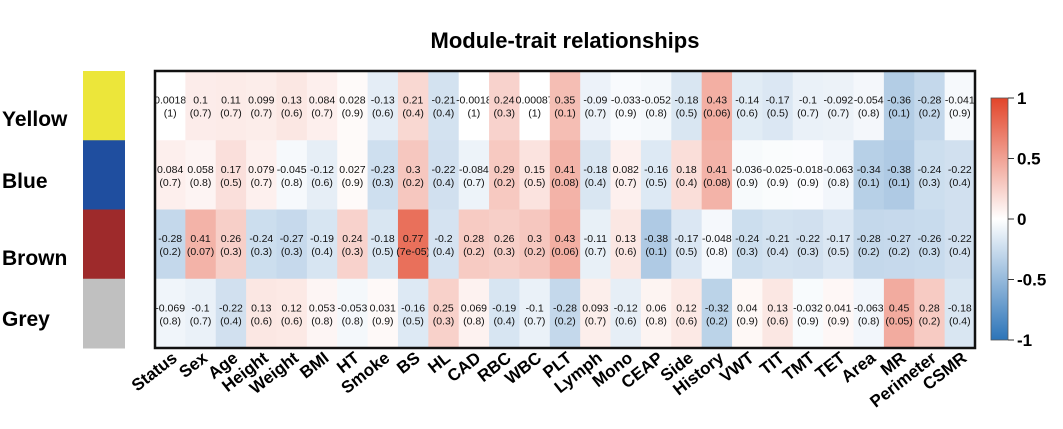 This screenshot has height=429, width=1063. What do you see at coordinates (899, 114) in the screenshot?
I see `cell-p-value: (0.1)` at bounding box center [899, 114].